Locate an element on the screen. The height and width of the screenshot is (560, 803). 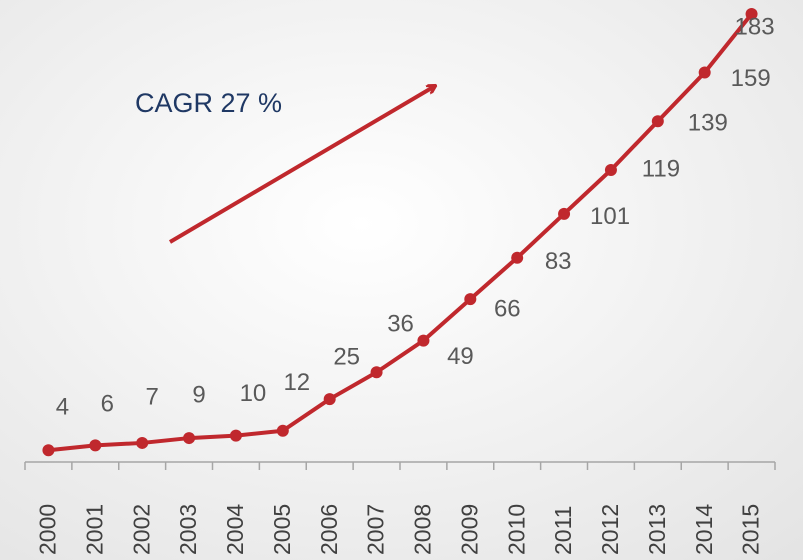
data-label: 83 is located at coordinates (558, 261).